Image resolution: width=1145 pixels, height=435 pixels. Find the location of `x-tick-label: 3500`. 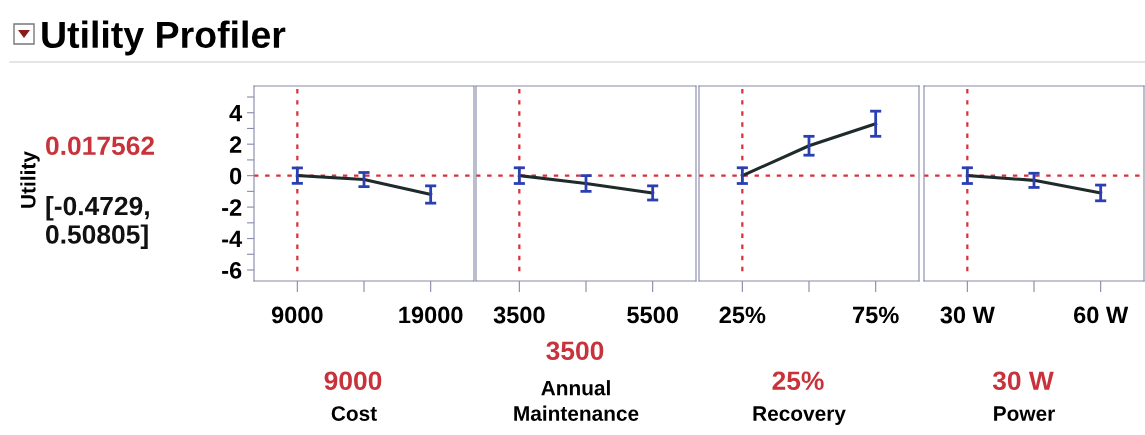

x-tick-label: 3500 is located at coordinates (519, 315).